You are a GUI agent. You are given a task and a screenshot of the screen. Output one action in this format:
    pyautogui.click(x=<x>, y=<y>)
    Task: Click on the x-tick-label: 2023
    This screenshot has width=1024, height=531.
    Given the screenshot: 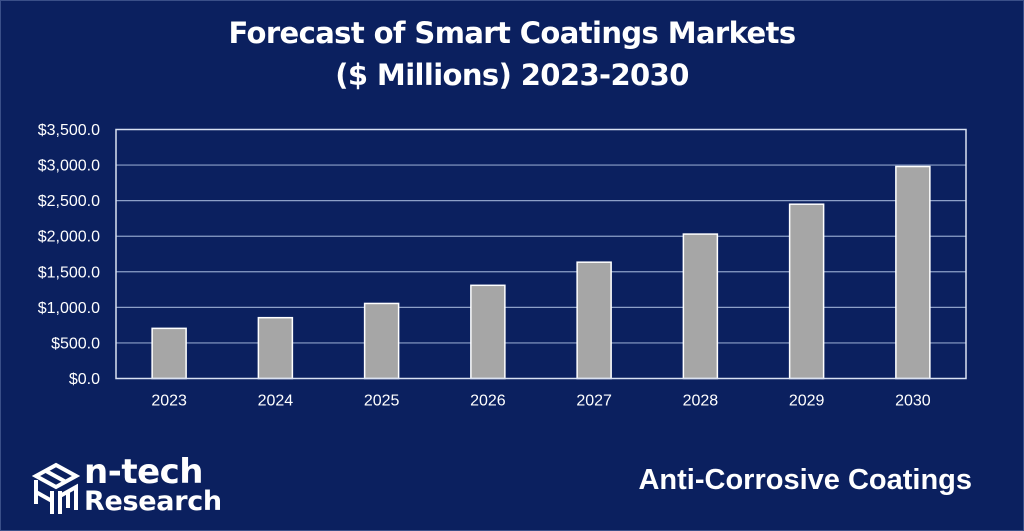 What is the action you would take?
    pyautogui.click(x=169, y=401)
    